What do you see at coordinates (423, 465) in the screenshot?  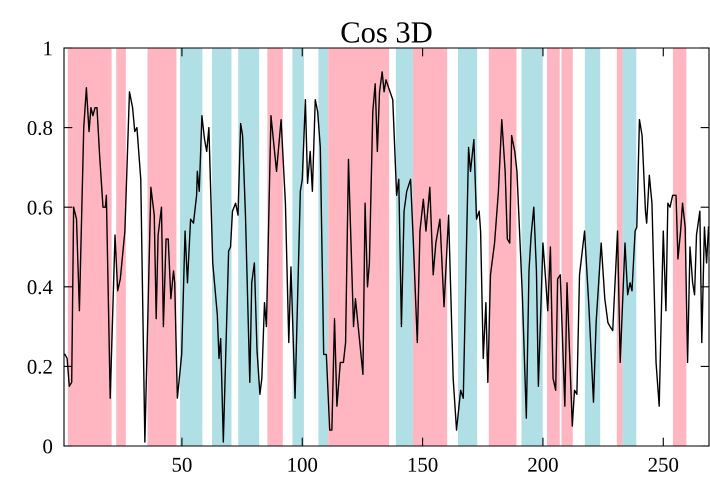 I see `x-tick-label: 150` at bounding box center [423, 465].